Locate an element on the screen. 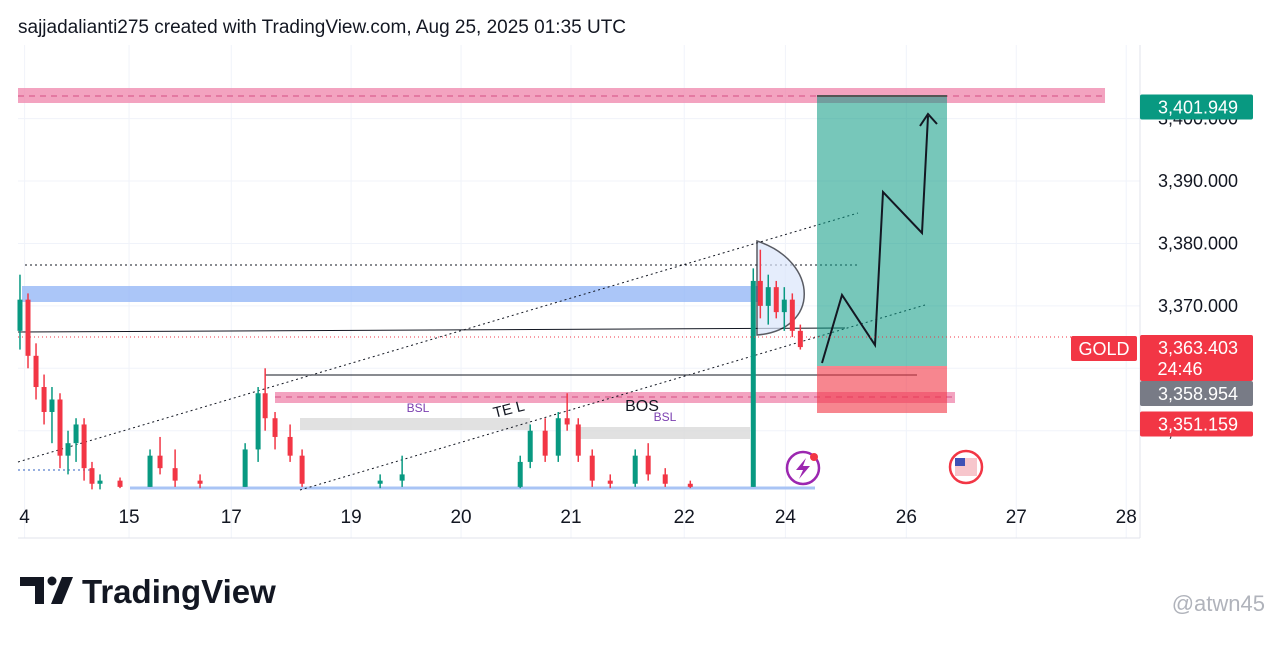 The height and width of the screenshot is (647, 1280). x-tick-label: 20 is located at coordinates (460, 517).